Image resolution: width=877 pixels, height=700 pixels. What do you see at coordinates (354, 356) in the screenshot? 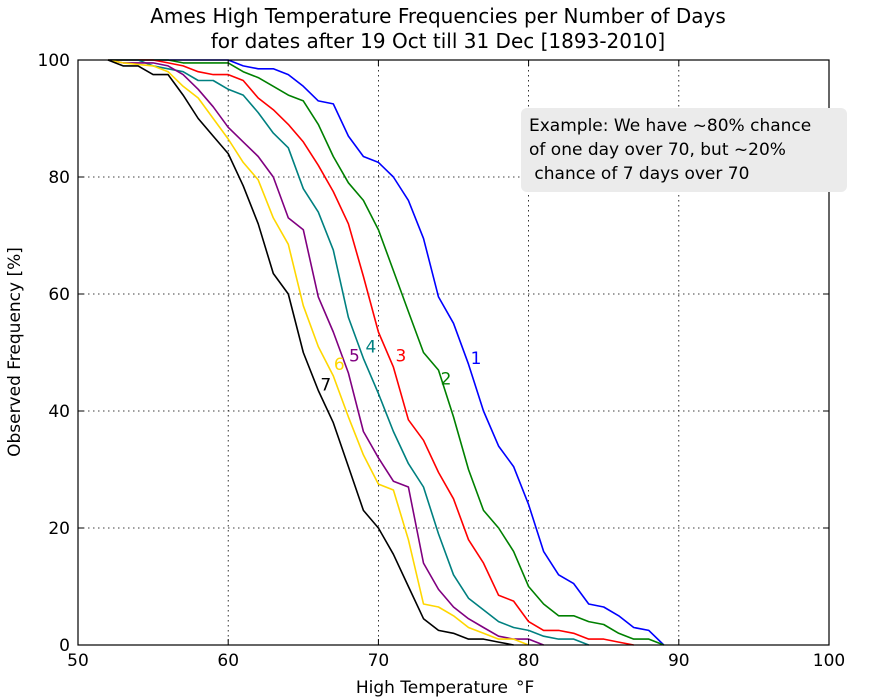
I see `series-label-5: 5` at bounding box center [354, 356].